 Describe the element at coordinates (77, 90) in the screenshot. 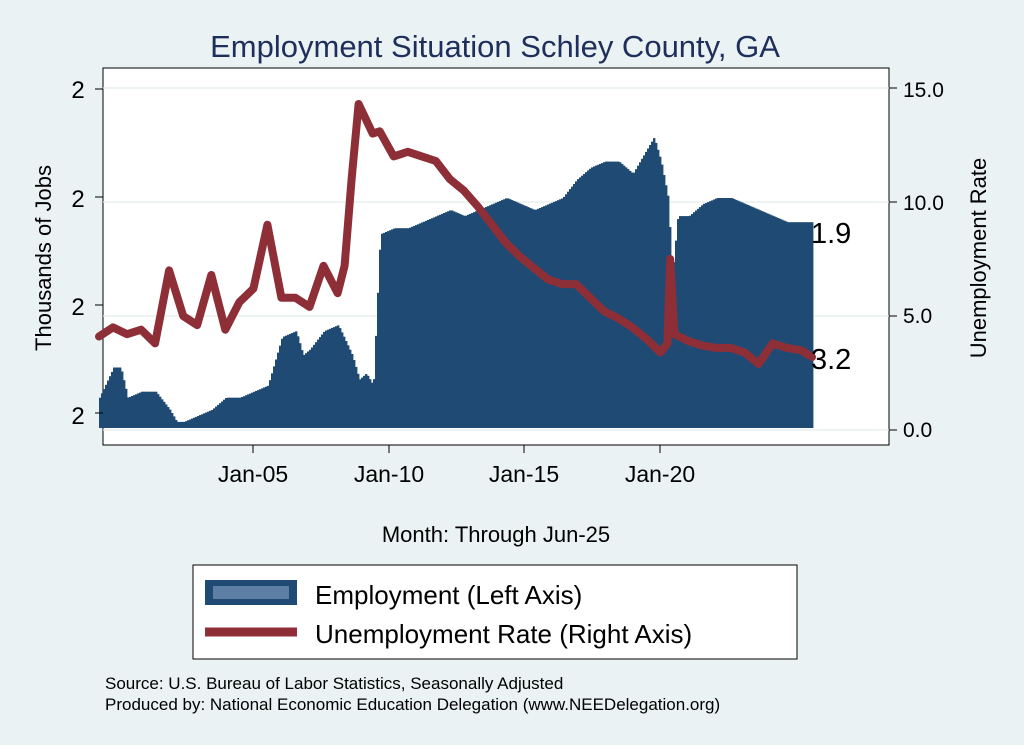

I see `y-left-tick-label: 2` at that location.